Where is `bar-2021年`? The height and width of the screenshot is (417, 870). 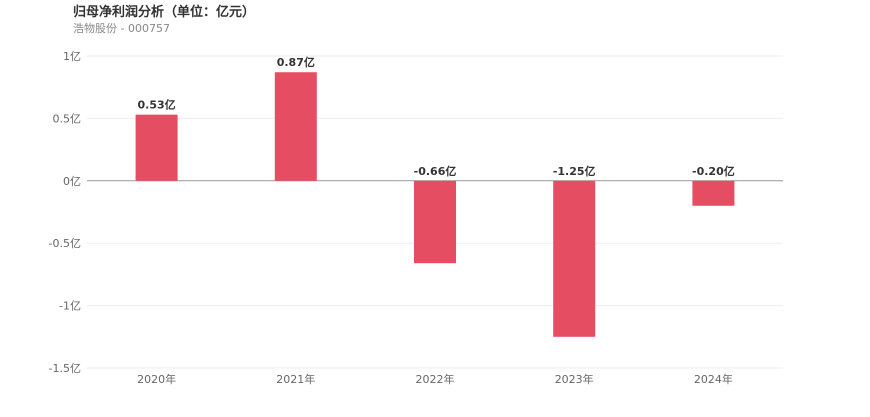
bar-2021年 is located at coordinates (295, 126).